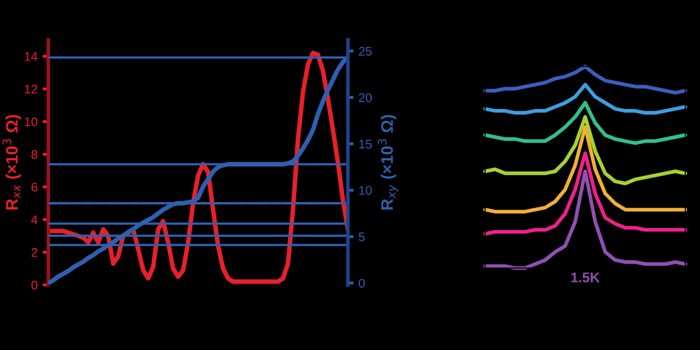  What do you see at coordinates (31, 56) in the screenshot?
I see `y-tick-label: 14` at bounding box center [31, 56].